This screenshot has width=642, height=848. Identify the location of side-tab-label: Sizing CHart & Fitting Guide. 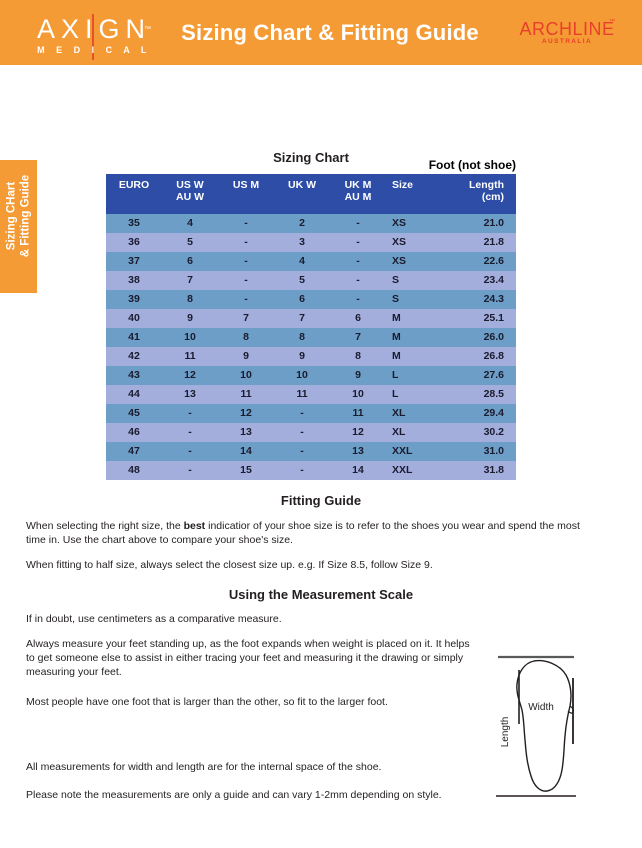
(18, 216).